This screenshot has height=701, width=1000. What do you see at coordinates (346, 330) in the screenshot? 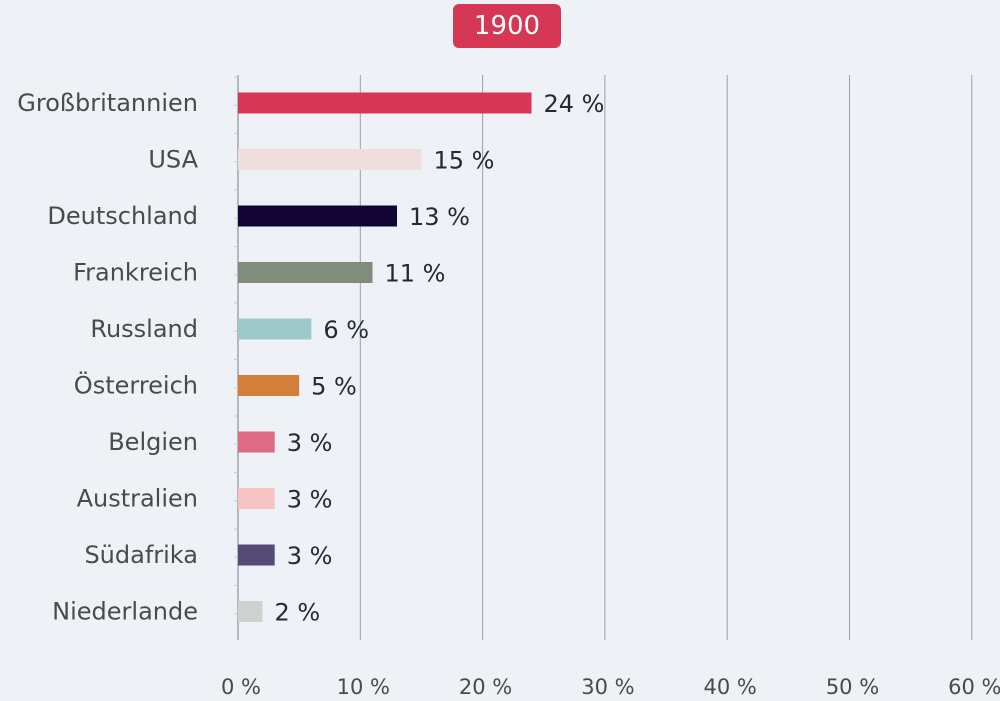
I see `value-label: 6 %` at bounding box center [346, 330].